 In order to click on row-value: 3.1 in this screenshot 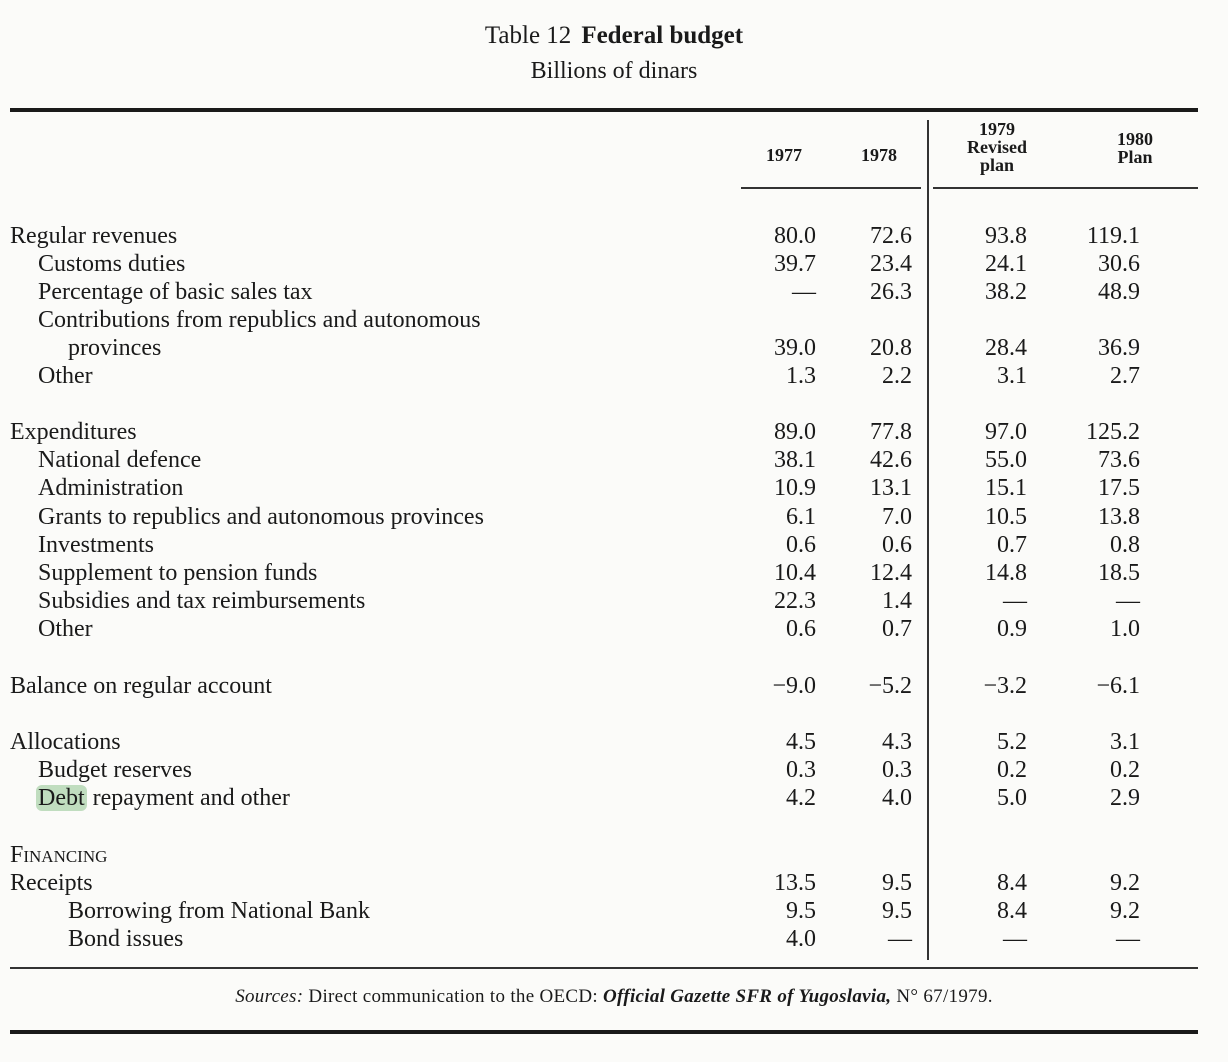, I will do `click(1125, 742)`.